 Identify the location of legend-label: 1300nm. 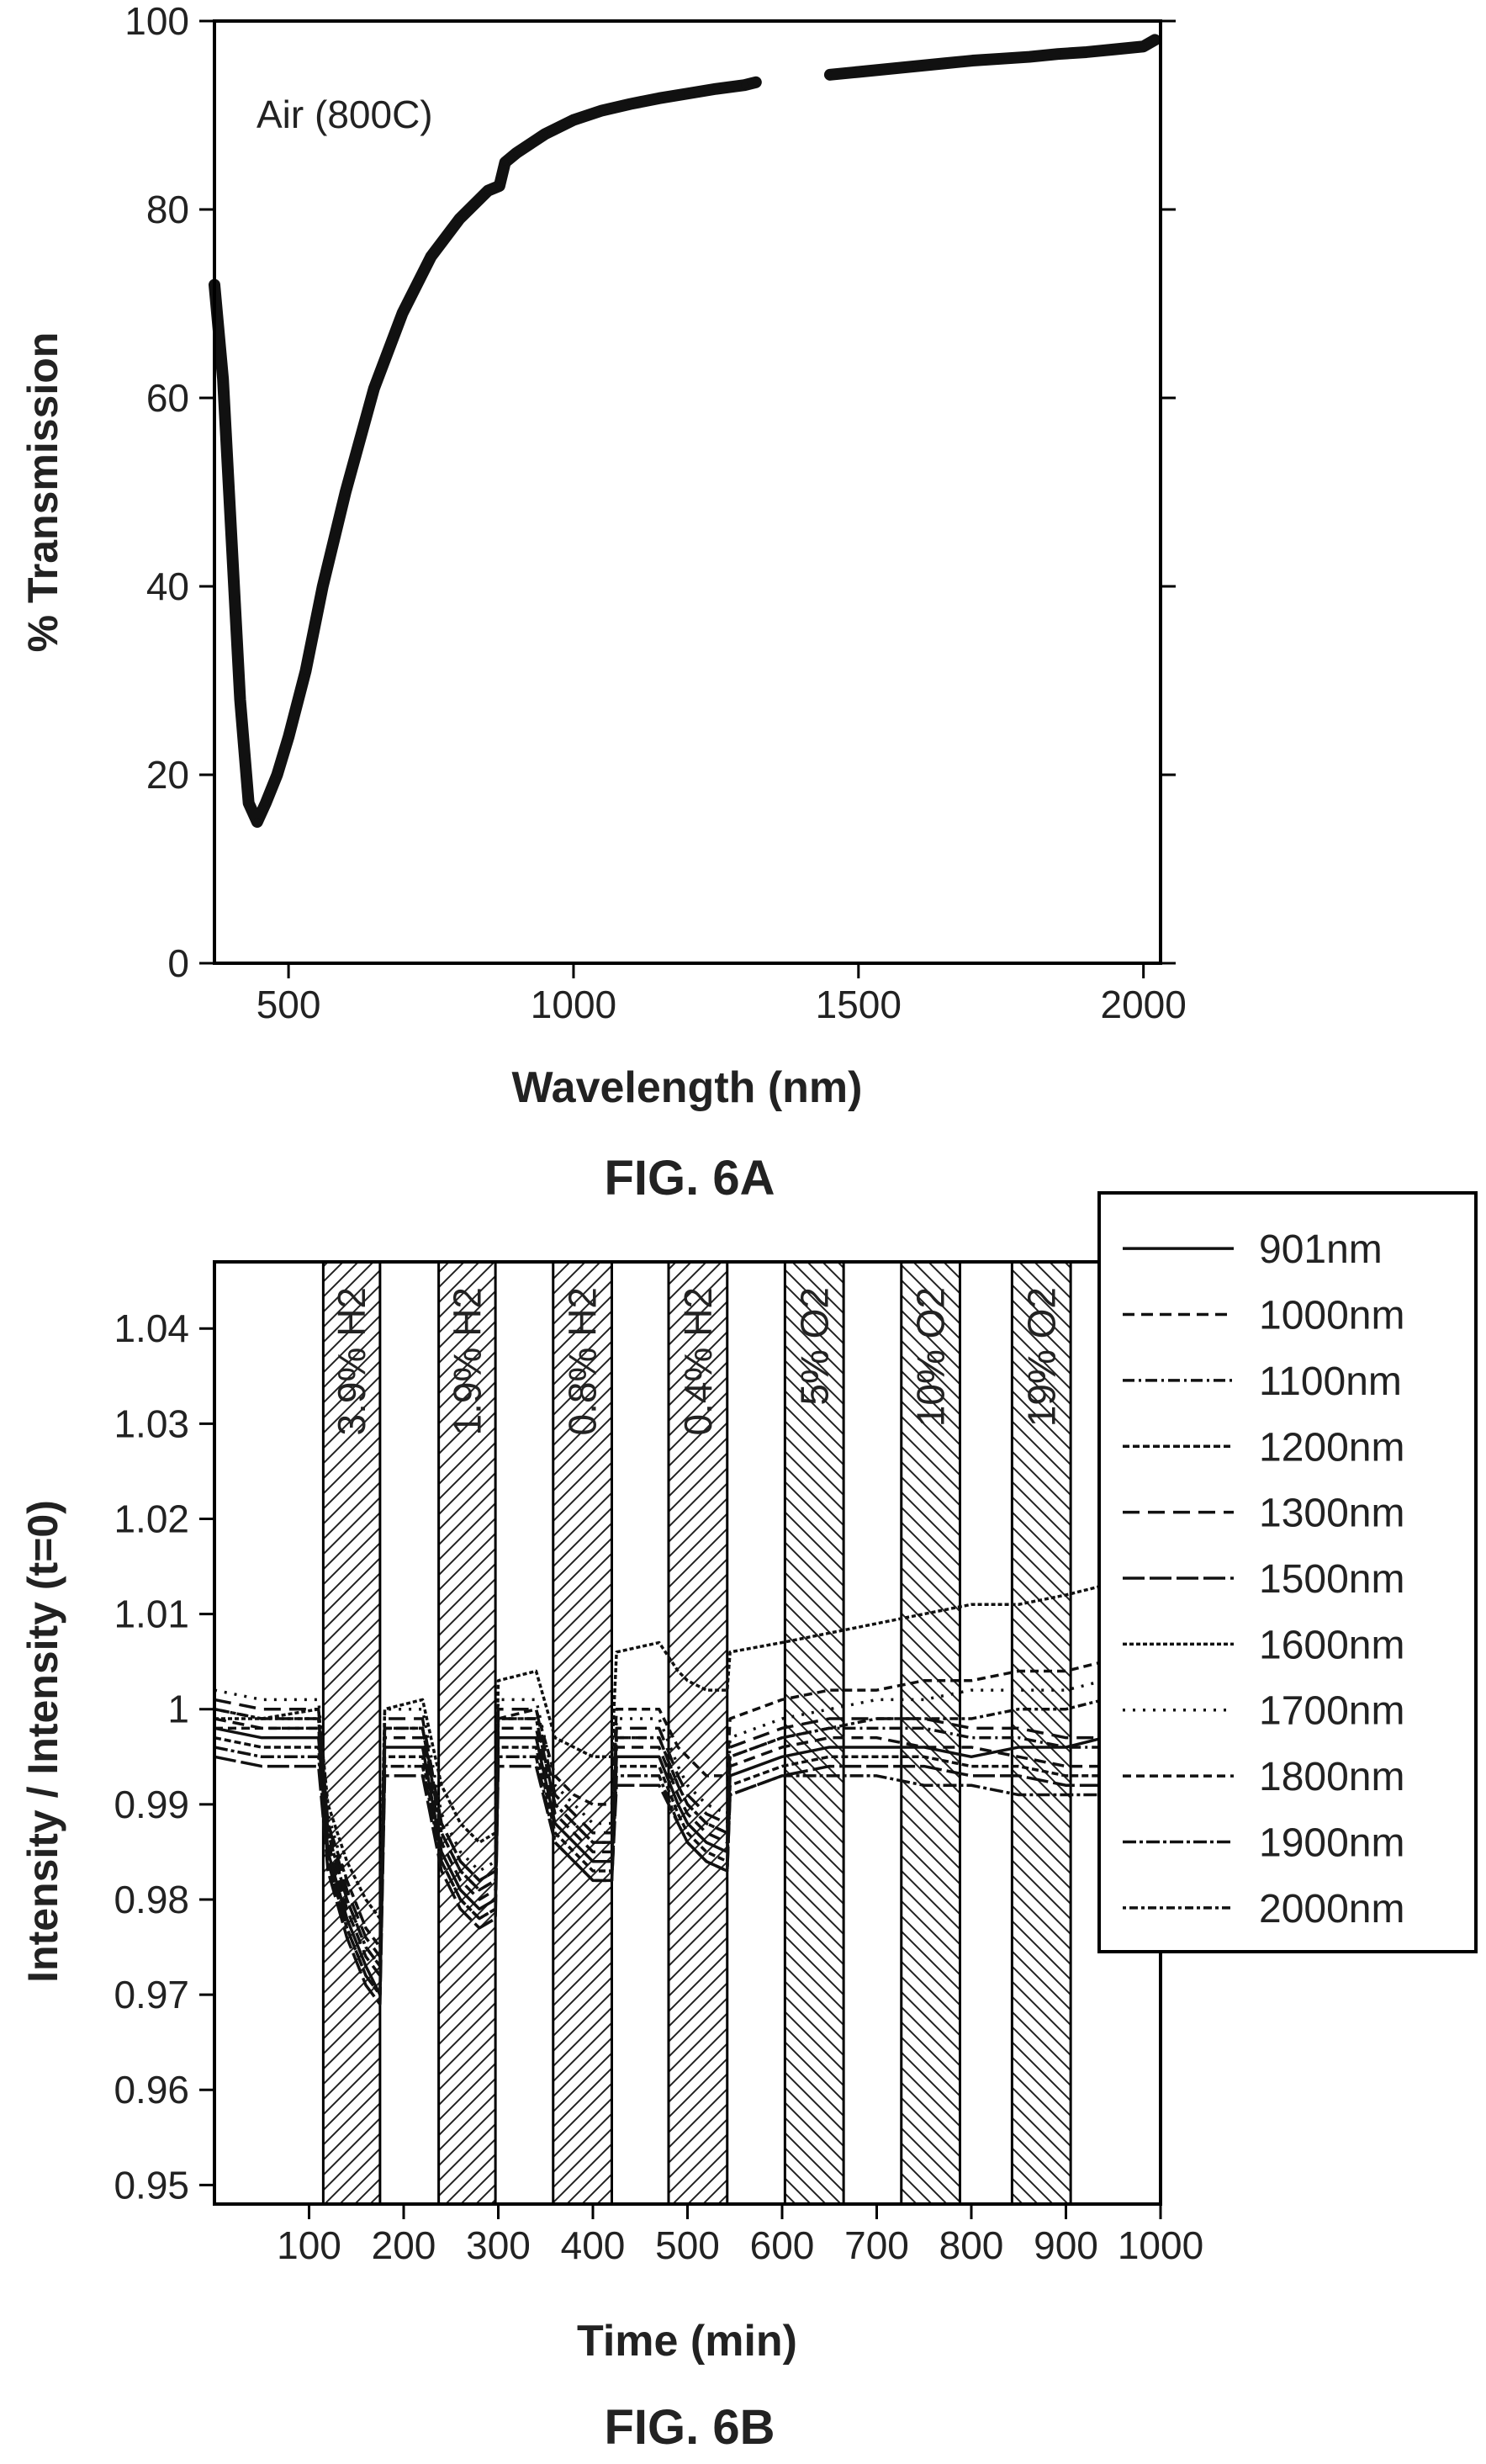
(1331, 1514).